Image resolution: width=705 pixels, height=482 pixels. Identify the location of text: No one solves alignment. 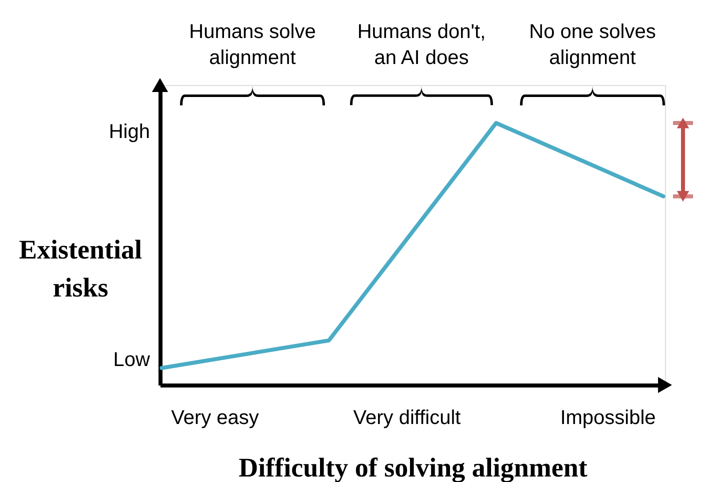
(592, 45).